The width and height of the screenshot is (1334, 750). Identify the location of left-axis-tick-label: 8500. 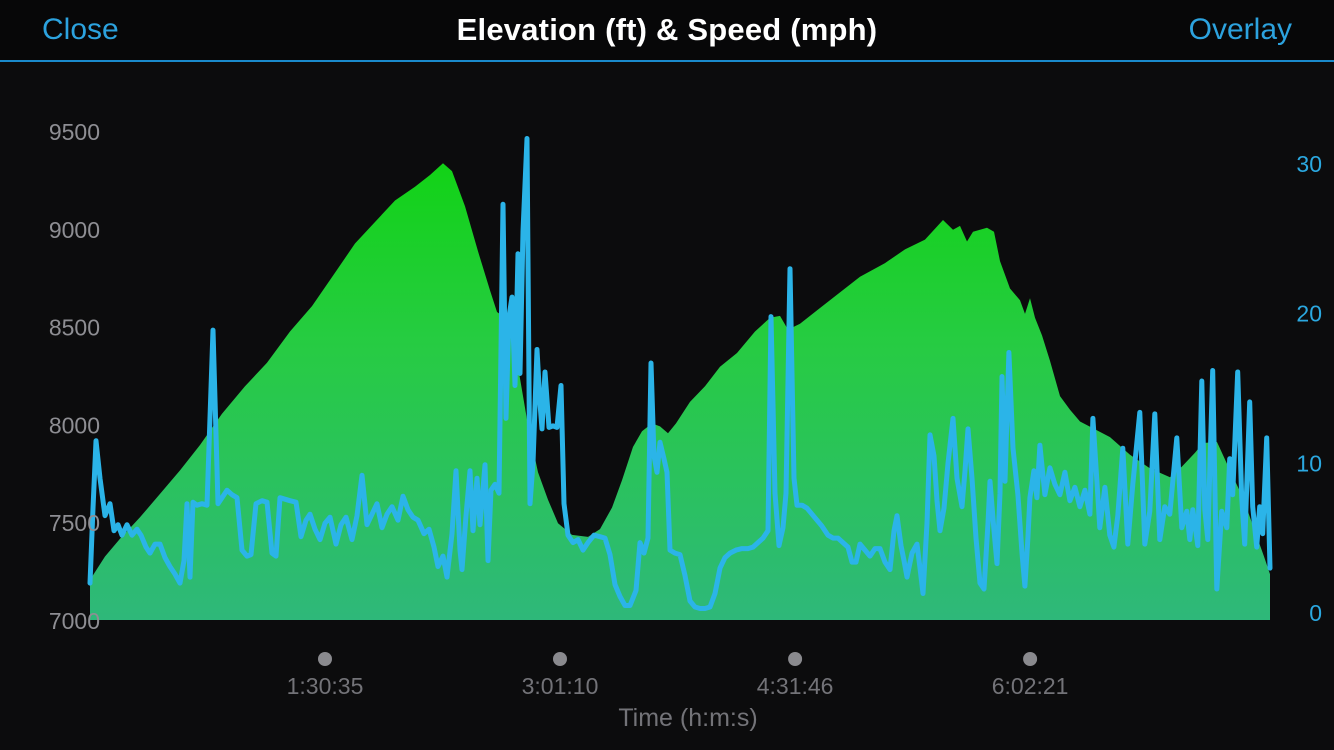
(74, 328).